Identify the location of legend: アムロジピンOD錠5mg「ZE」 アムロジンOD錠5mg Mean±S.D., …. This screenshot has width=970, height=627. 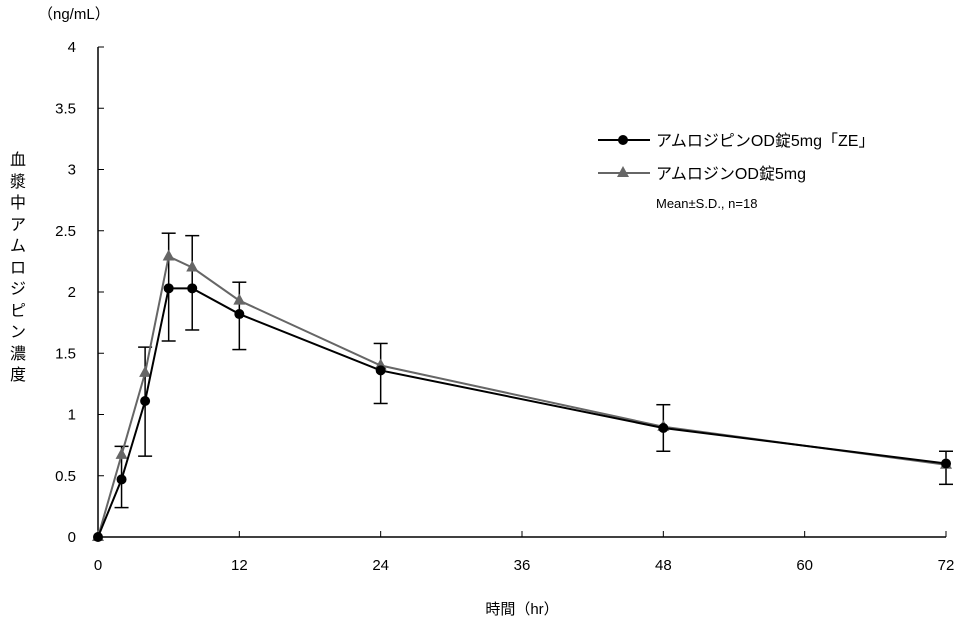
(736, 171).